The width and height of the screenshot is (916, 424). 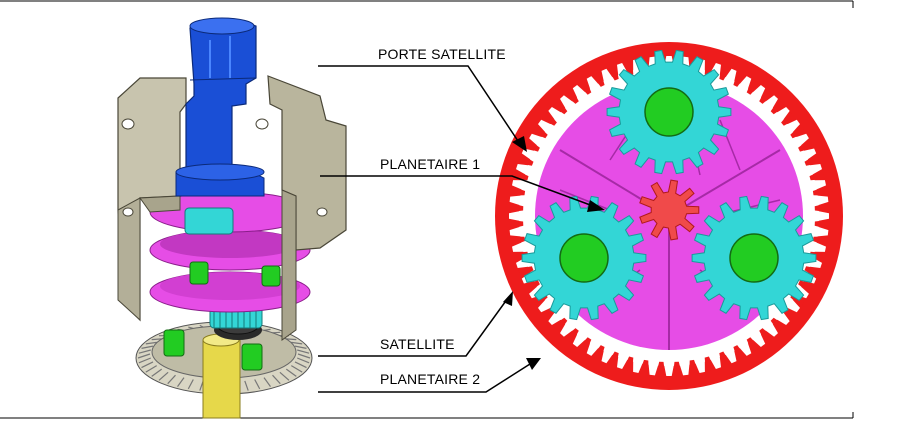 I want to click on label-planetaire-2: PLANETAIRE 2, so click(x=430, y=379).